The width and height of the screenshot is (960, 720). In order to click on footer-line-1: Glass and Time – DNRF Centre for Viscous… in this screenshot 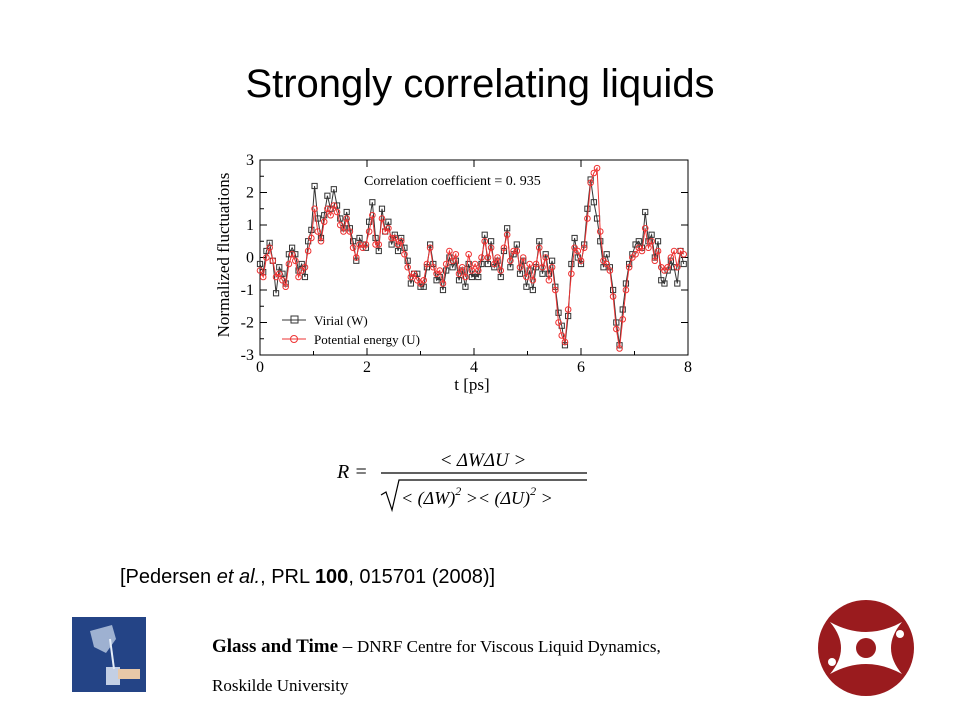, I will do `click(436, 647)`.